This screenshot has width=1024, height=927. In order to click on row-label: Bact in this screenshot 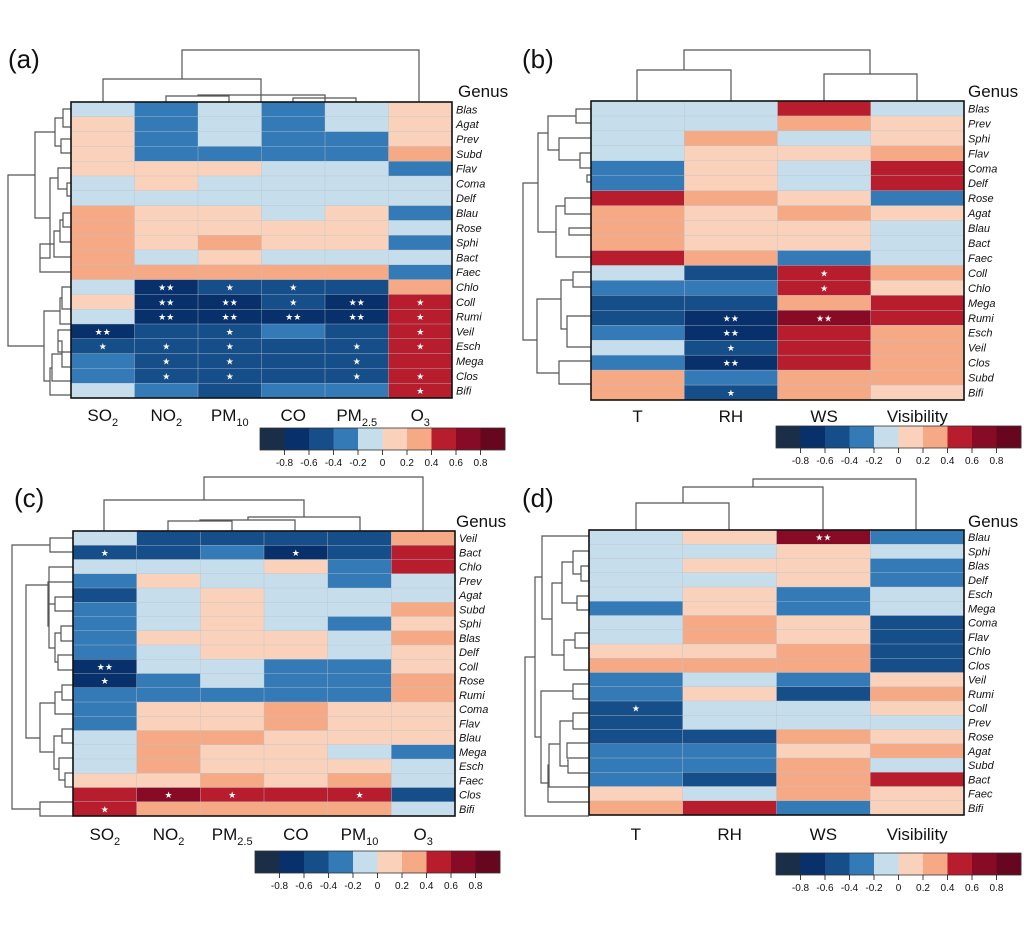, I will do `click(979, 780)`.